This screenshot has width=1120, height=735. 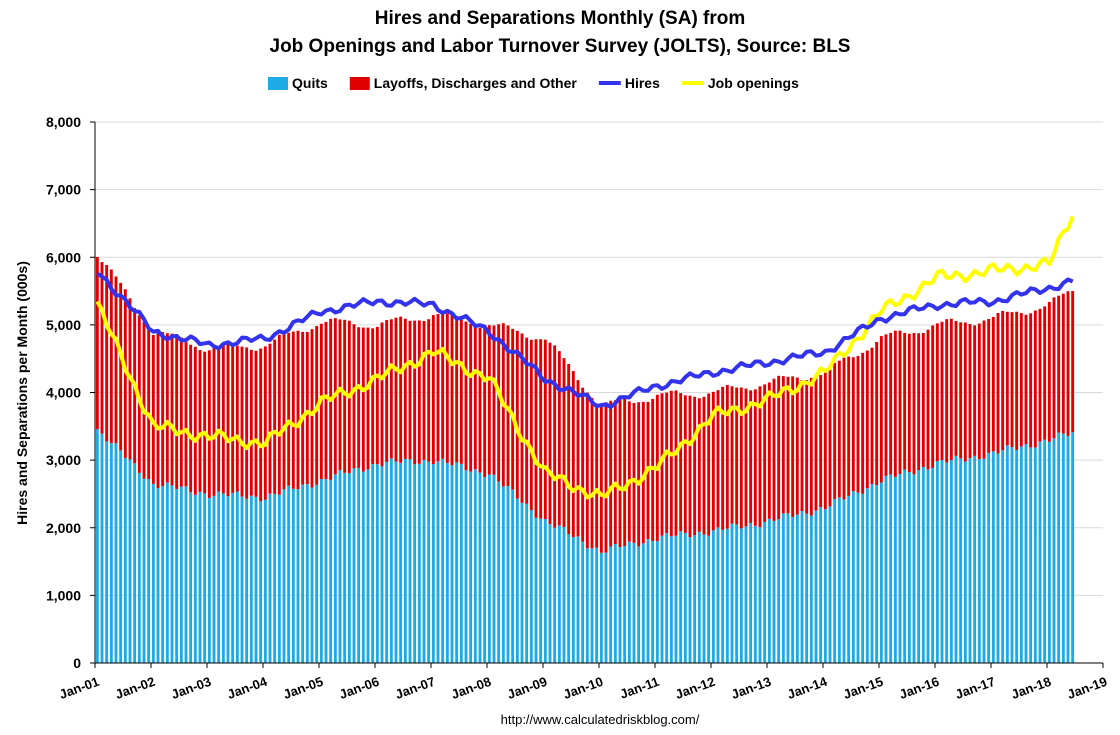 I want to click on y-tick-label: 3,000, so click(x=63, y=460).